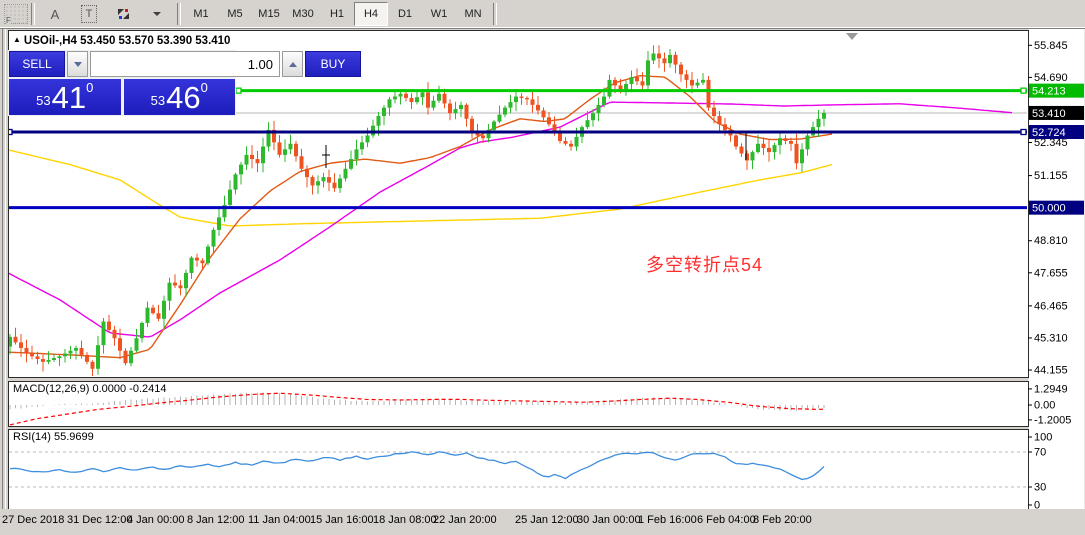 This screenshot has height=535, width=1085. Describe the element at coordinates (337, 14) in the screenshot. I see `timeframe-h1-button: H1` at that location.